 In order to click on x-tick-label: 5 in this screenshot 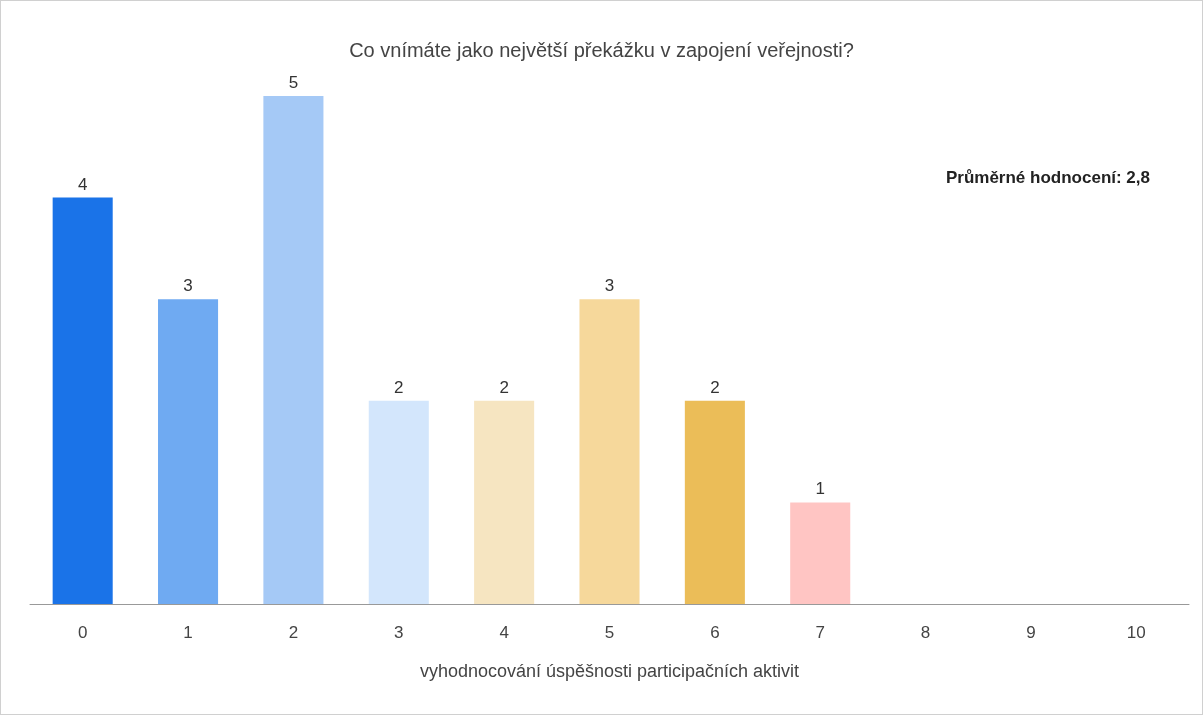, I will do `click(609, 632)`.